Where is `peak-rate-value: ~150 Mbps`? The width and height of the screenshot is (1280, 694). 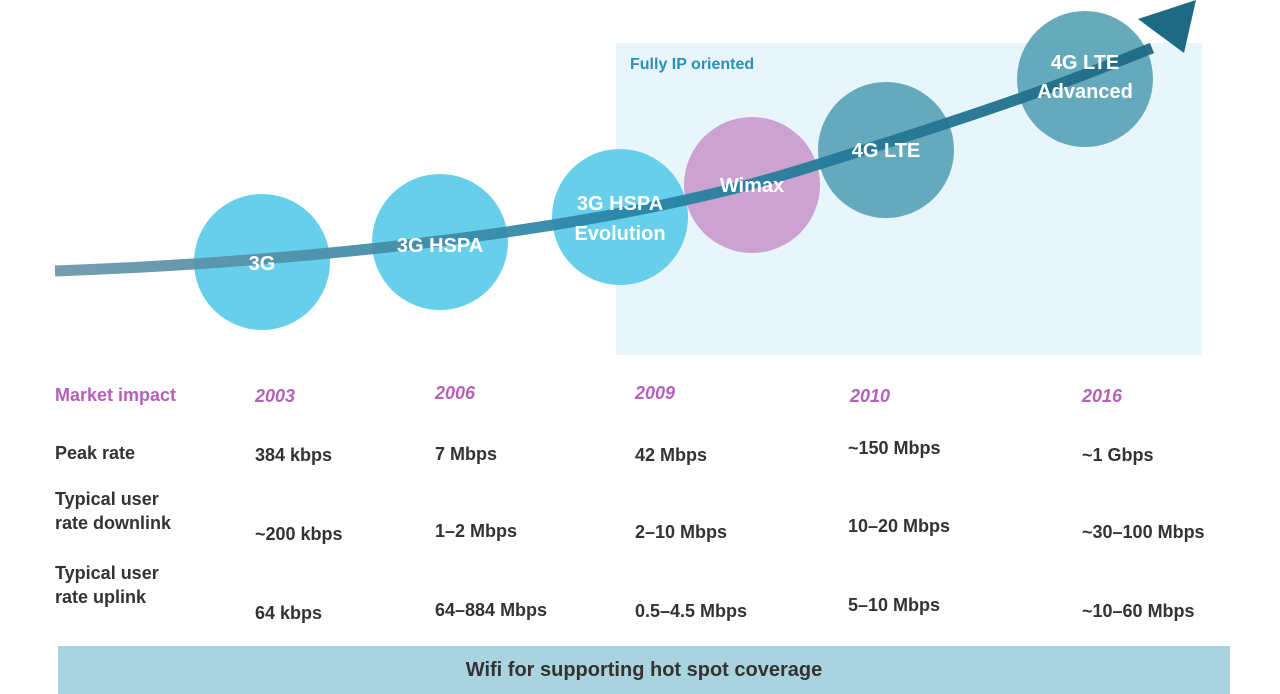
peak-rate-value: ~150 Mbps is located at coordinates (894, 448).